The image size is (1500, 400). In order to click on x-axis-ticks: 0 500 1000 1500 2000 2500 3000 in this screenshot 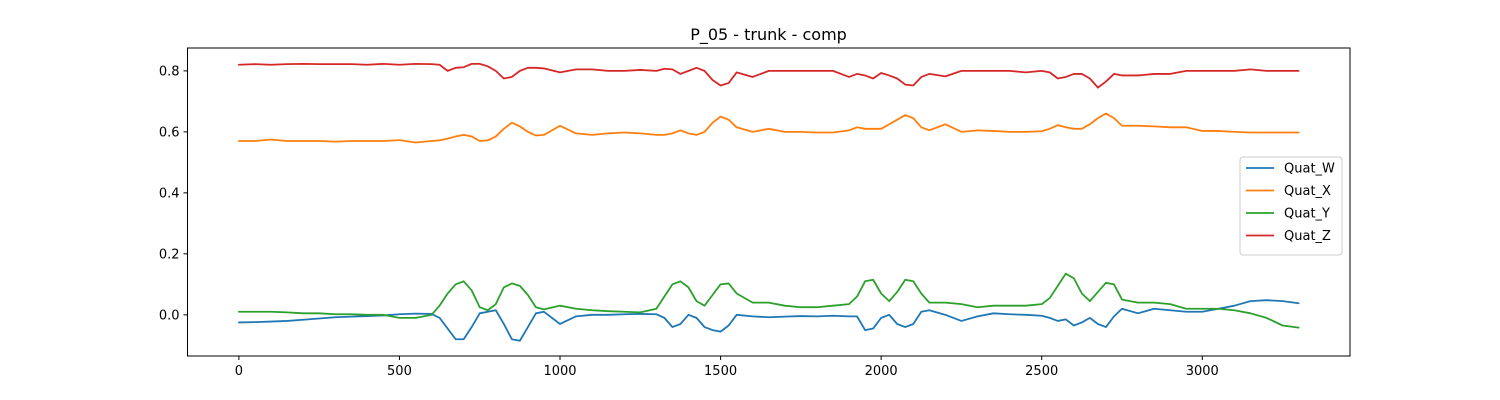, I will do `click(727, 367)`.